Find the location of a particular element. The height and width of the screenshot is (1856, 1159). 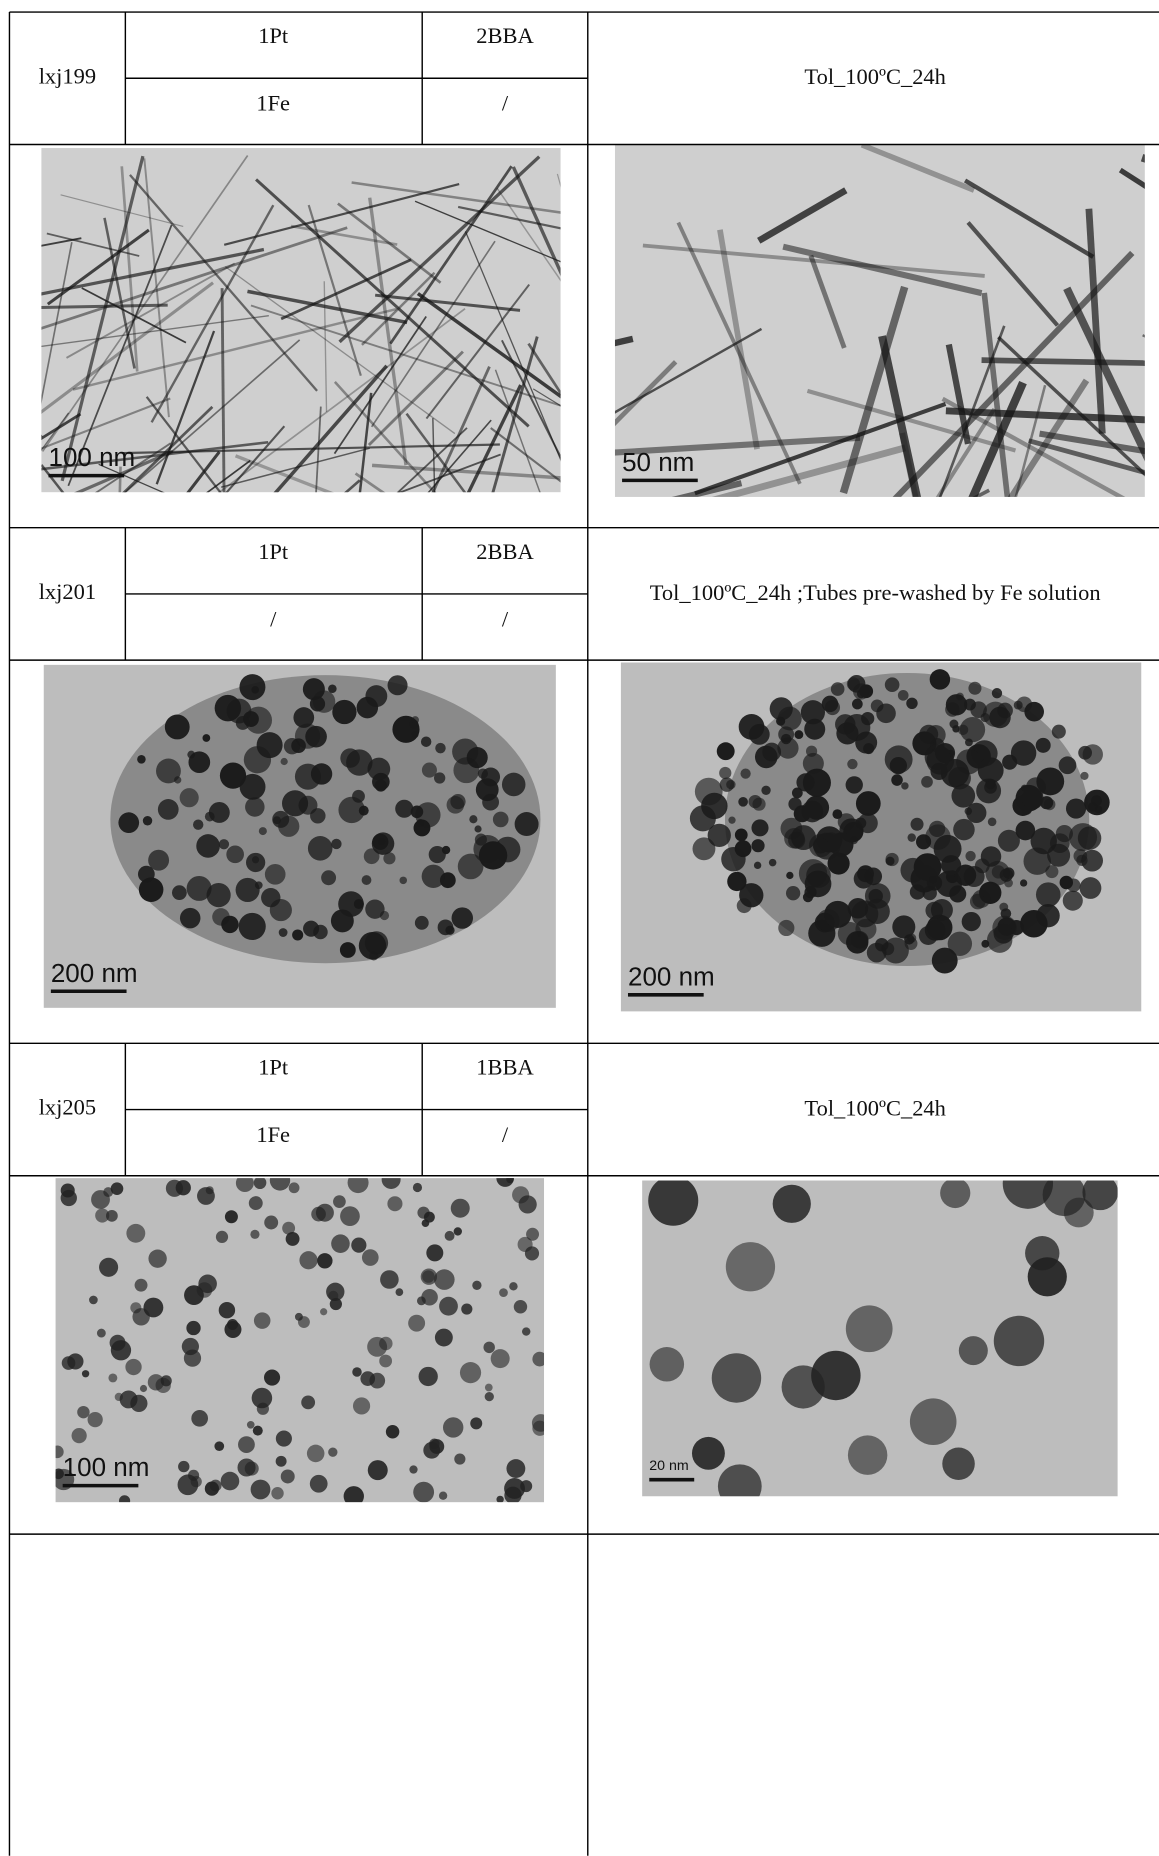

reagent: 1Fe is located at coordinates (273, 103).